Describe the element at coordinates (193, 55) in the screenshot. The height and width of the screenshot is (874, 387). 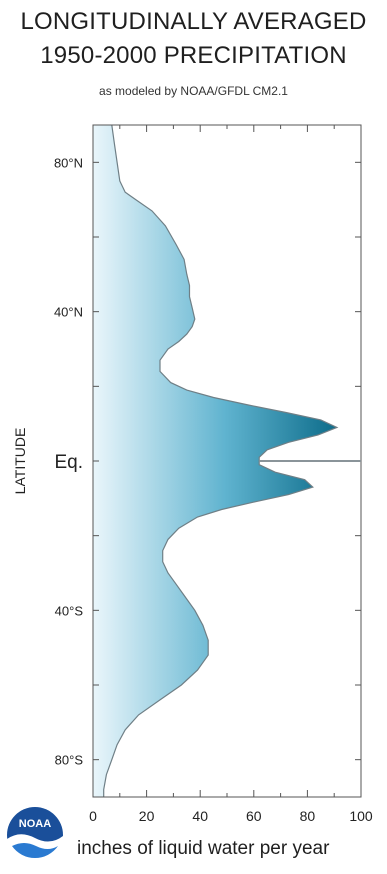
I see `chart-title-line2: 1950-2000 PRECIPITATION` at that location.